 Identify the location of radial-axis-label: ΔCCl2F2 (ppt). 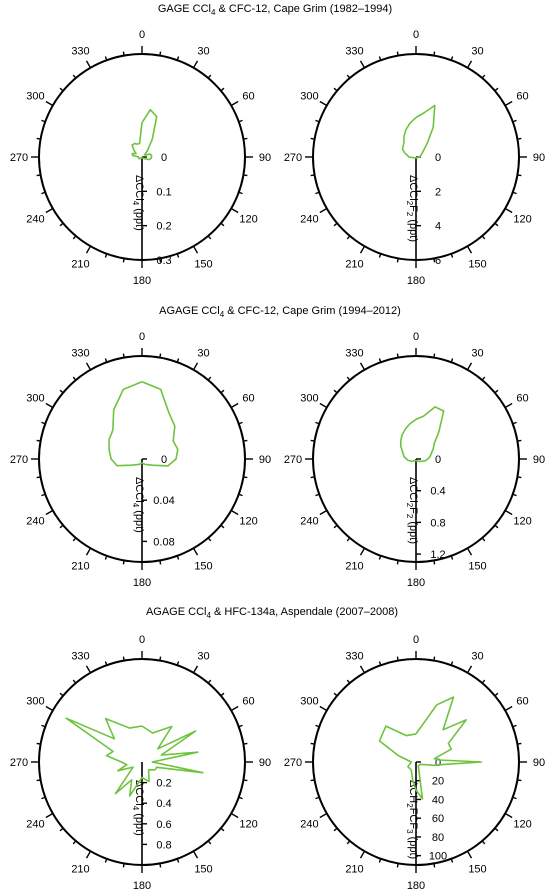
(412, 208).